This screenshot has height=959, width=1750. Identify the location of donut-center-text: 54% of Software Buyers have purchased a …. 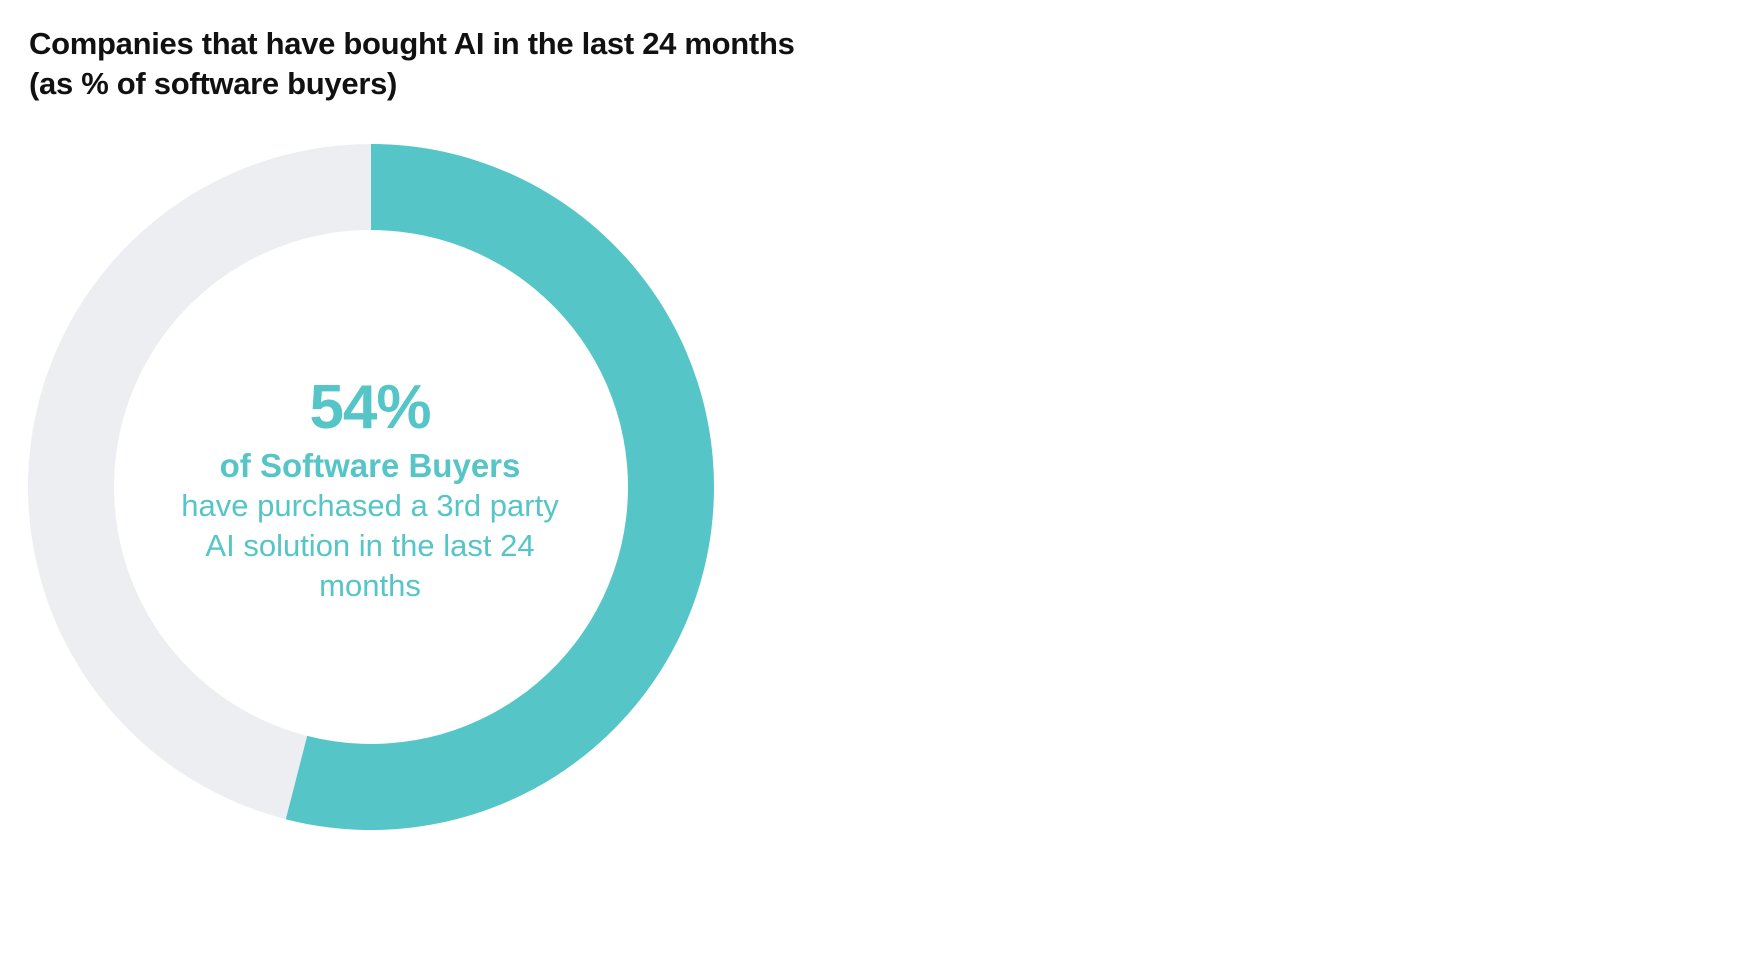
(370, 489).